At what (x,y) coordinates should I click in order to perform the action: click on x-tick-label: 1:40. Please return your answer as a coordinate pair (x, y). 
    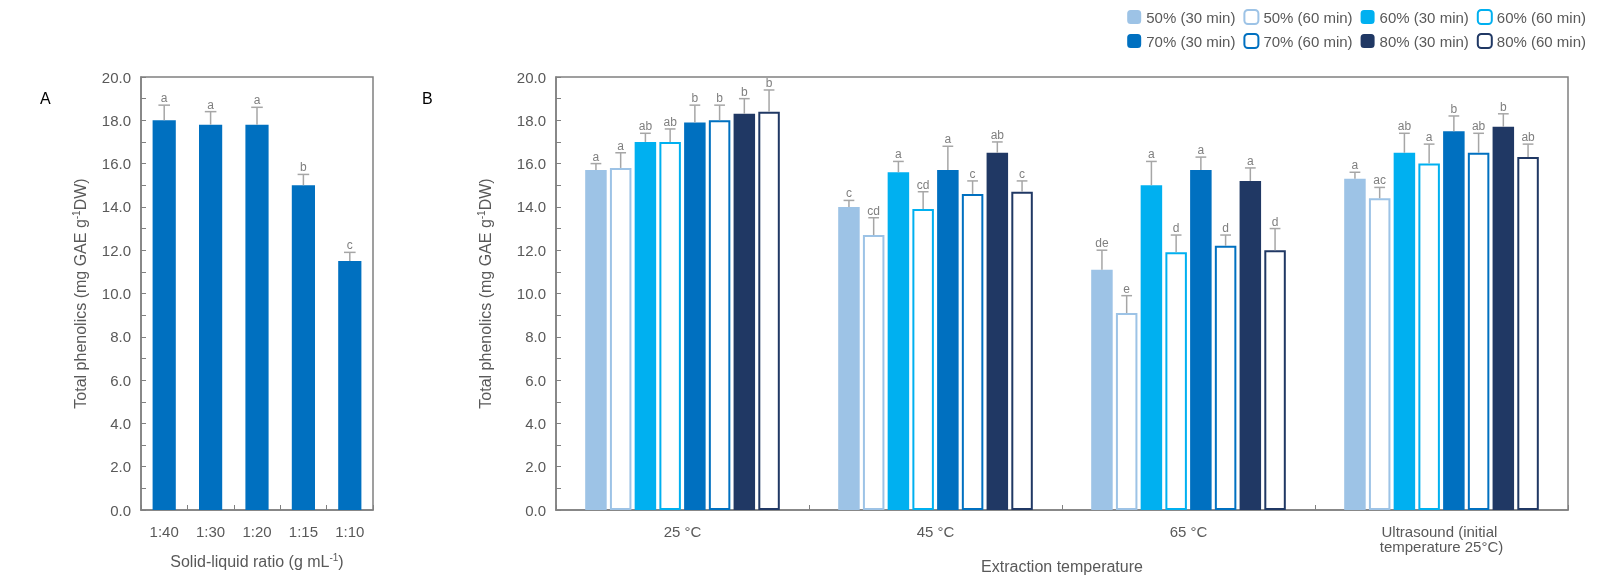
    Looking at the image, I should click on (164, 531).